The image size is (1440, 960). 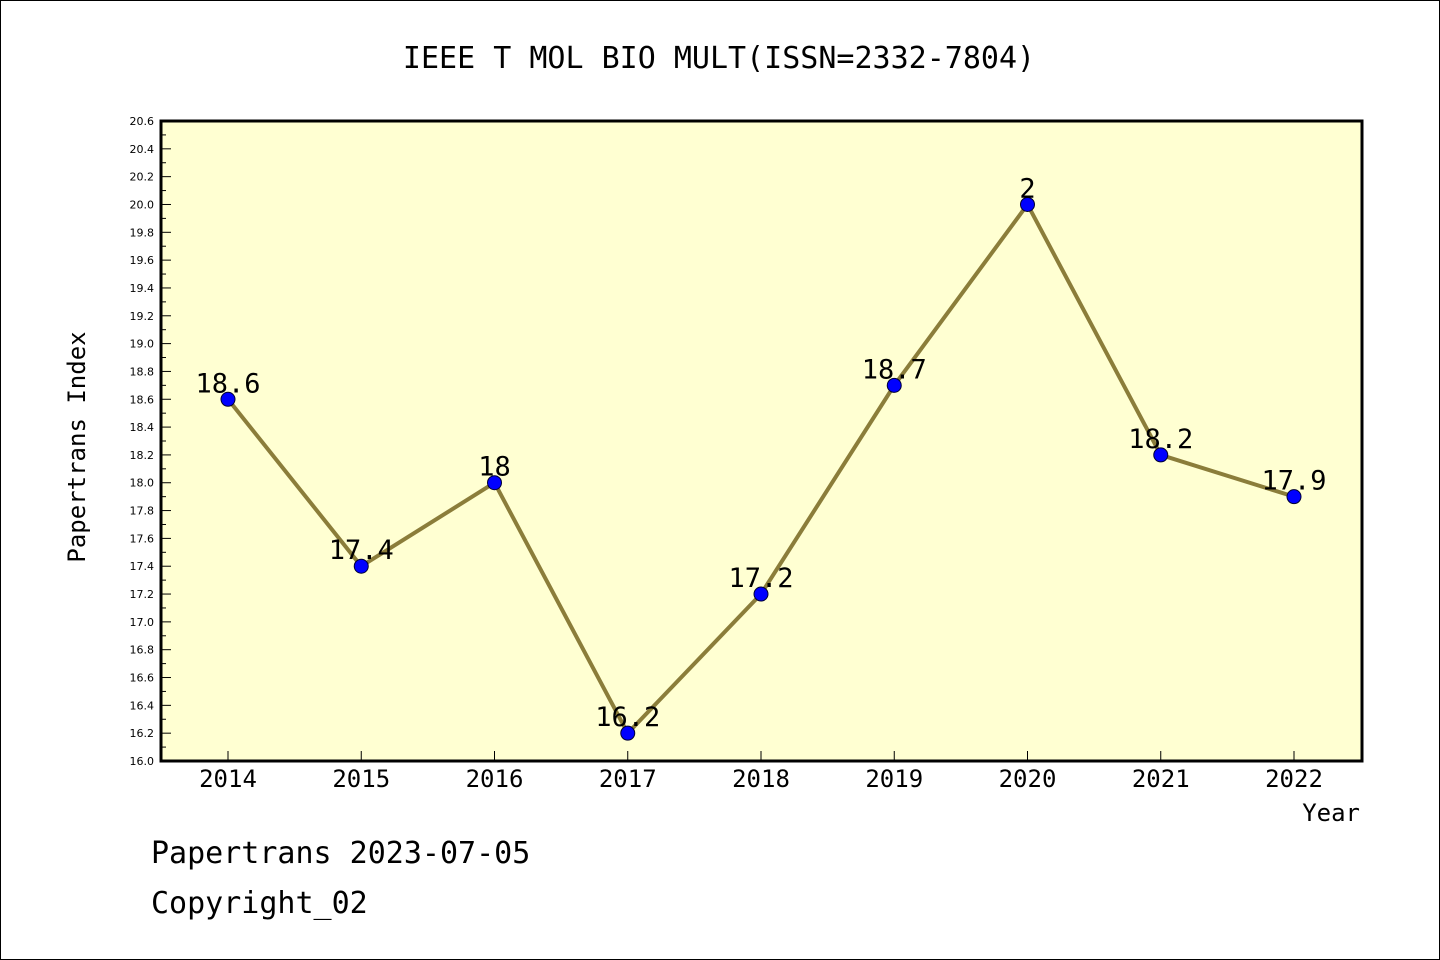 What do you see at coordinates (142, 761) in the screenshot?
I see `y-tick-label: 16.0` at bounding box center [142, 761].